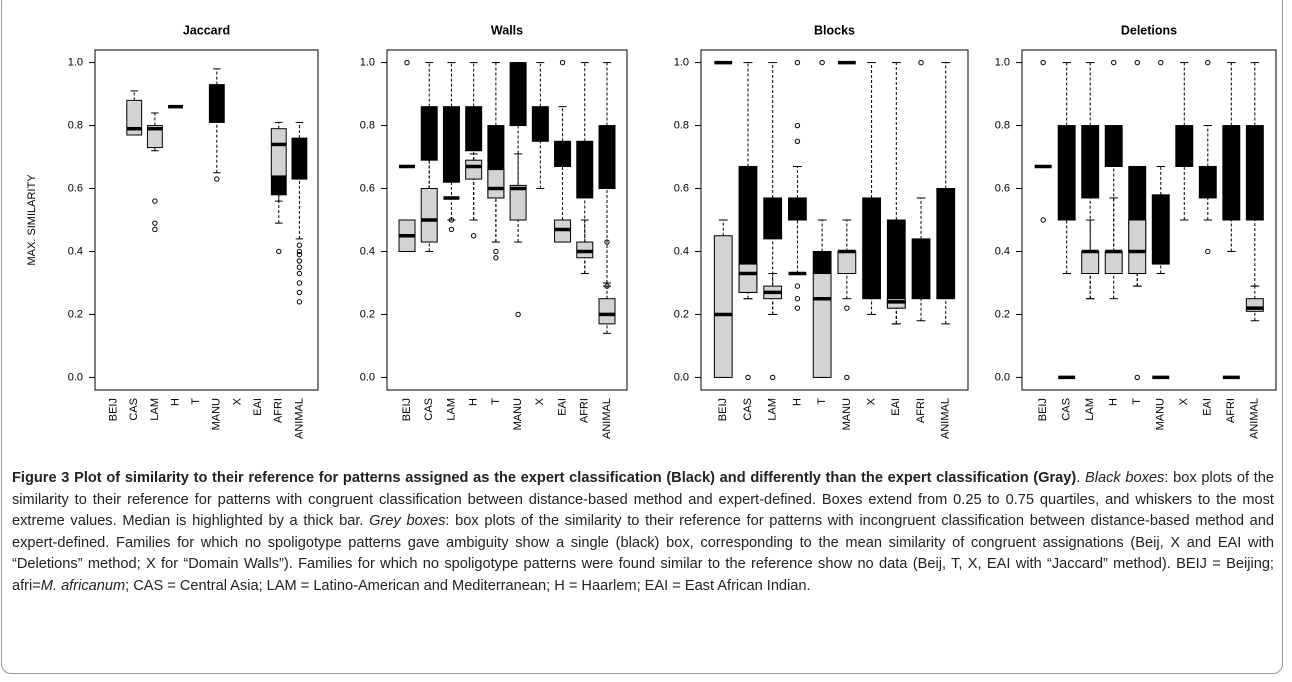 This screenshot has width=1292, height=682. What do you see at coordinates (32, 220) in the screenshot?
I see `y-axis-label: MAX. SIMILARITY` at bounding box center [32, 220].